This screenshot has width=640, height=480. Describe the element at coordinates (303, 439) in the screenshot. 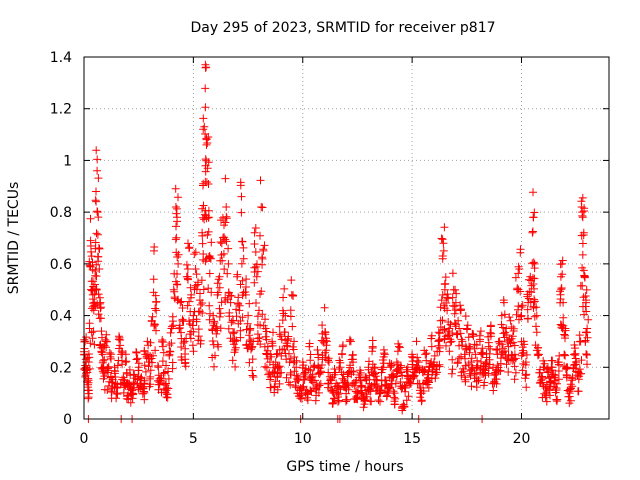

I see `x-tick-label: 10` at that location.